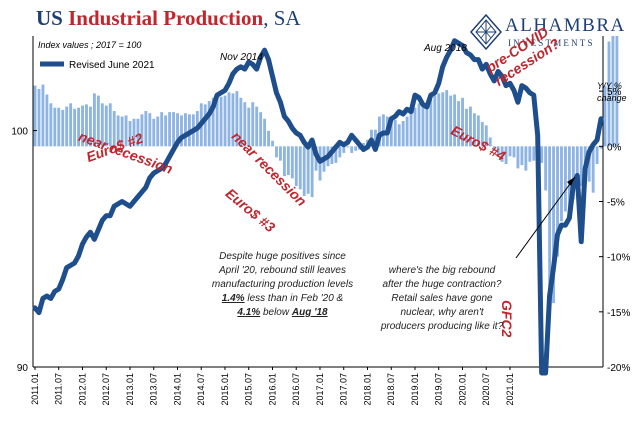  I want to click on x-tick-label: 2017.01, so click(320, 389).